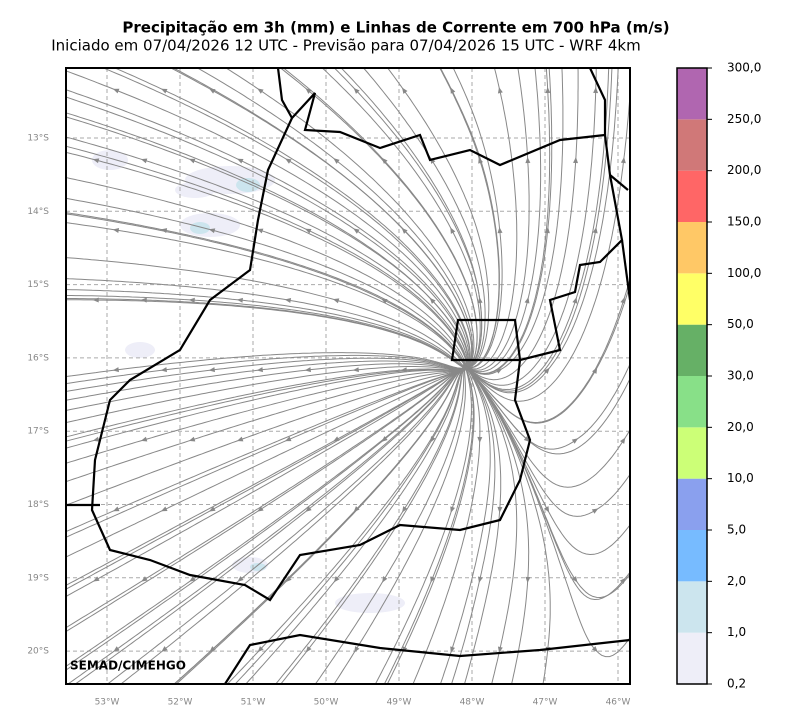 This screenshot has height=728, width=786. What do you see at coordinates (38, 139) in the screenshot?
I see `lat-label: 13°S` at bounding box center [38, 139].